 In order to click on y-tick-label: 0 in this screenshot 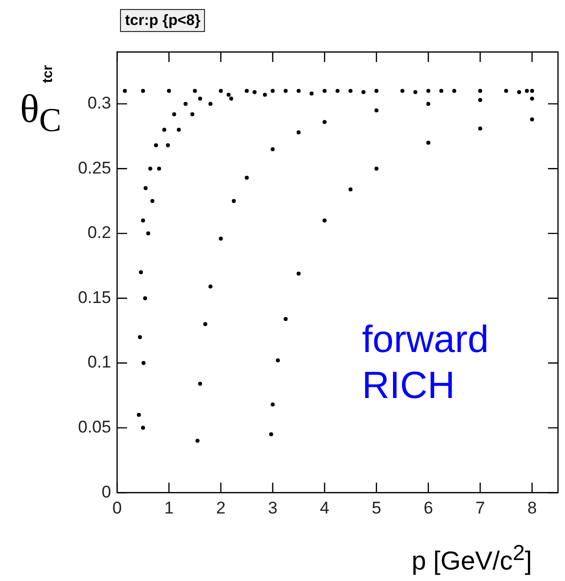, I will do `click(107, 492)`.